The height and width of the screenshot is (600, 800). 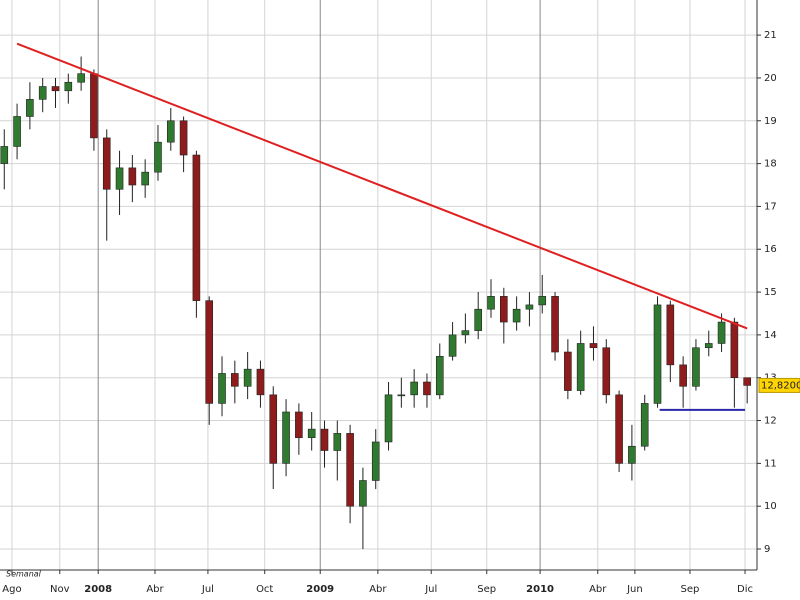 What do you see at coordinates (24, 574) in the screenshot?
I see `period-label: Semanal` at bounding box center [24, 574].